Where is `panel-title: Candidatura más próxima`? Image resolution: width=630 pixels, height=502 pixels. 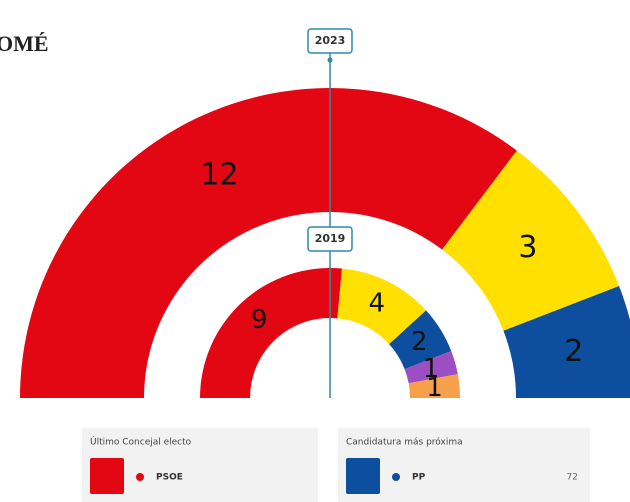
panel-title: Candidatura más próxima is located at coordinates (404, 442).